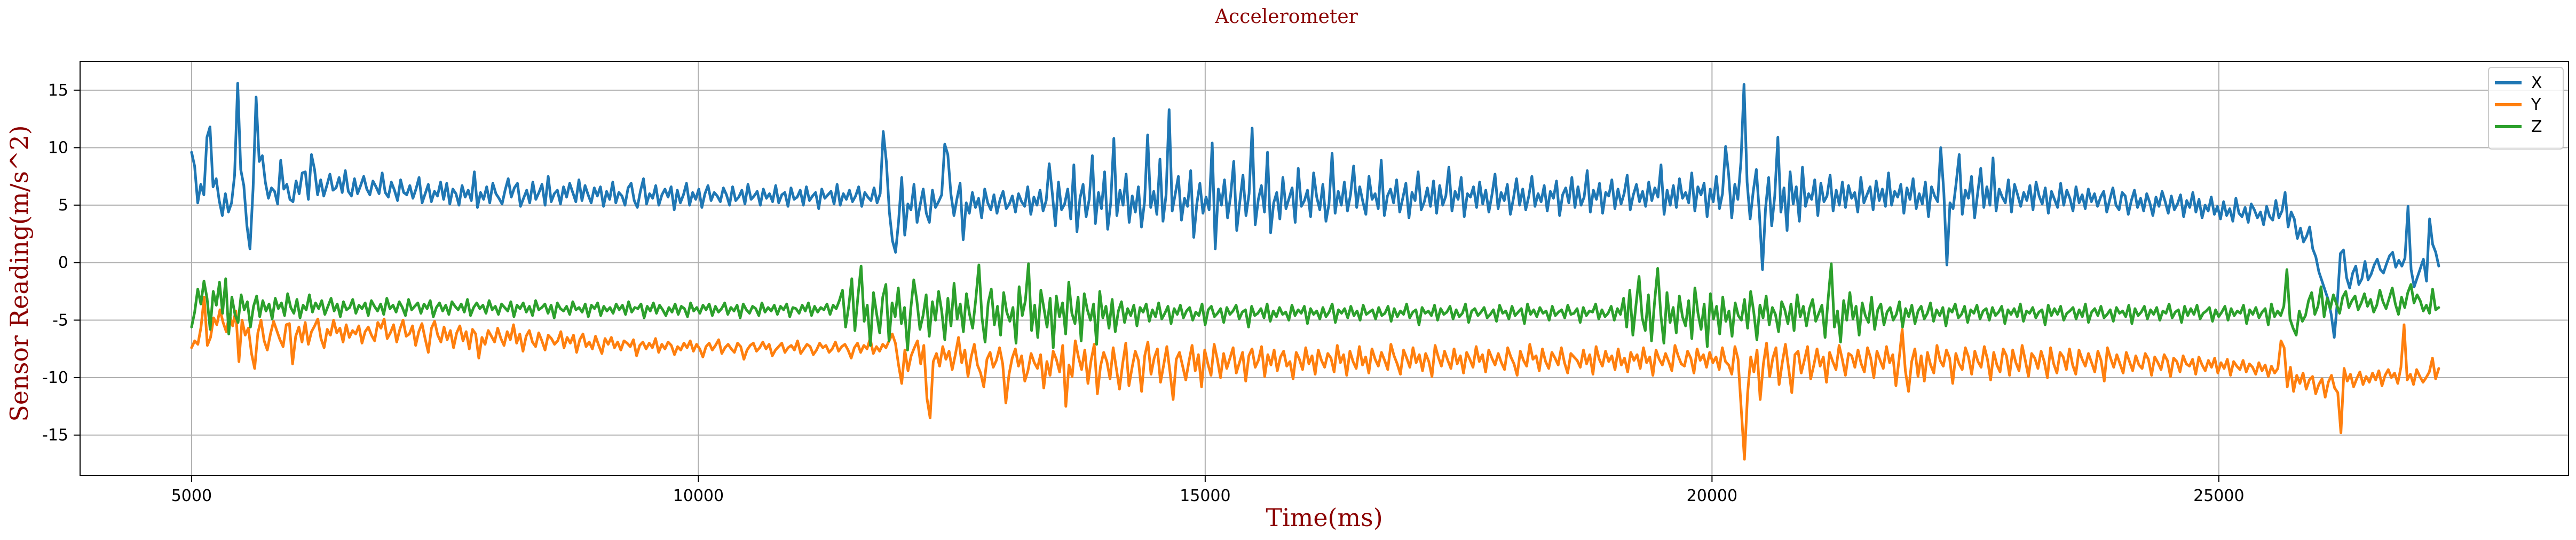  I want to click on series-line-z, so click(1315, 306).